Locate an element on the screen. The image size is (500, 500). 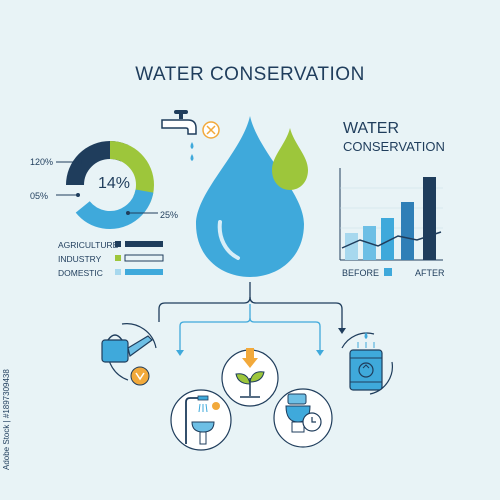
donut-label-domestic: 25% is located at coordinates (169, 215).